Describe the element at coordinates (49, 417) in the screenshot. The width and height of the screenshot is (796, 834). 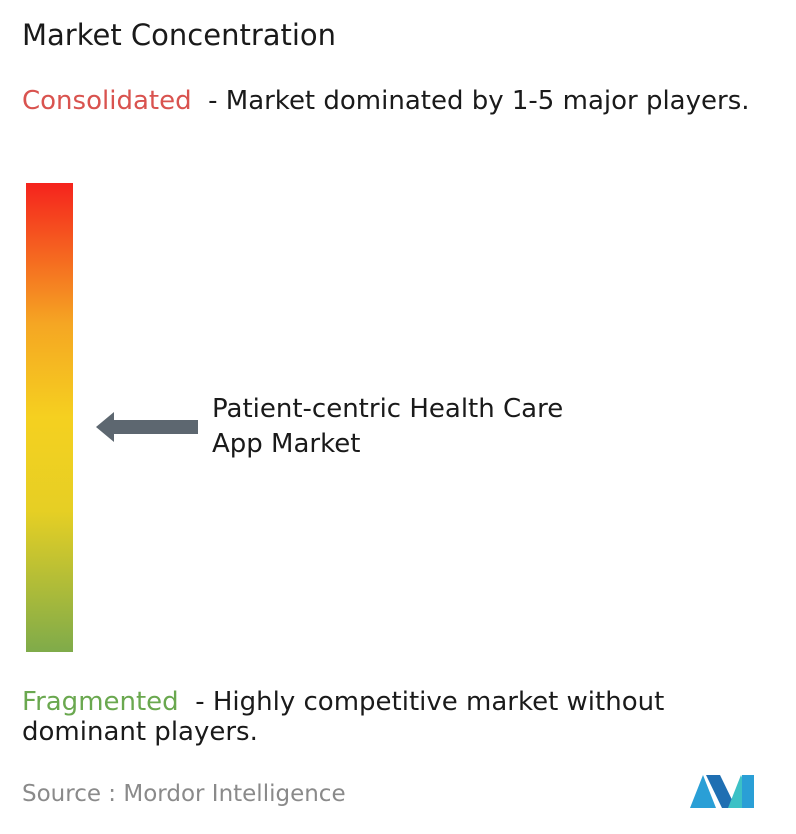
I see `concentration-bar` at that location.